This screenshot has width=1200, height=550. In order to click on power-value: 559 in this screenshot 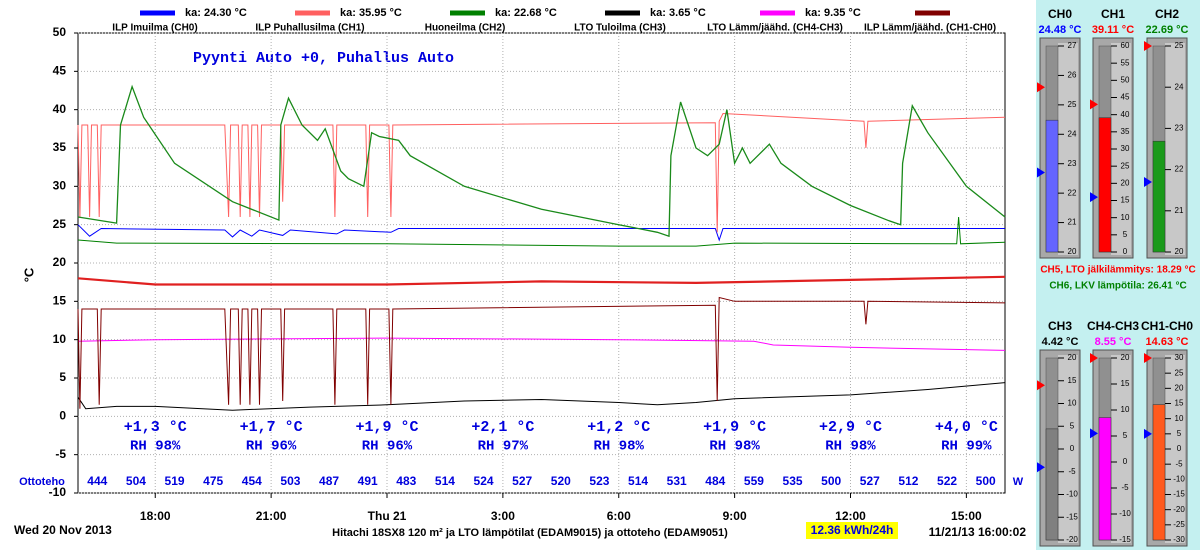, I will do `click(754, 481)`.